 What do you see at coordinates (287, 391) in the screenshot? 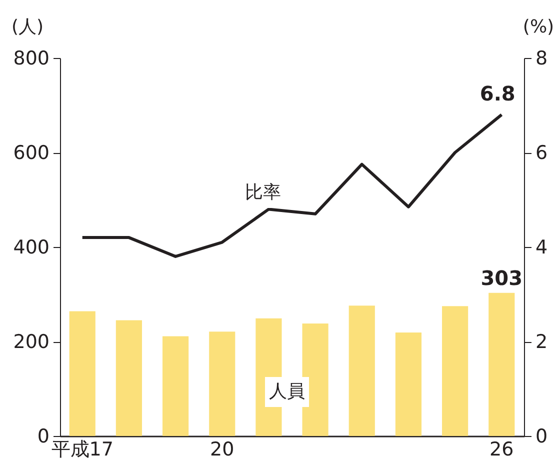
I see `annotation: 人員` at bounding box center [287, 391].